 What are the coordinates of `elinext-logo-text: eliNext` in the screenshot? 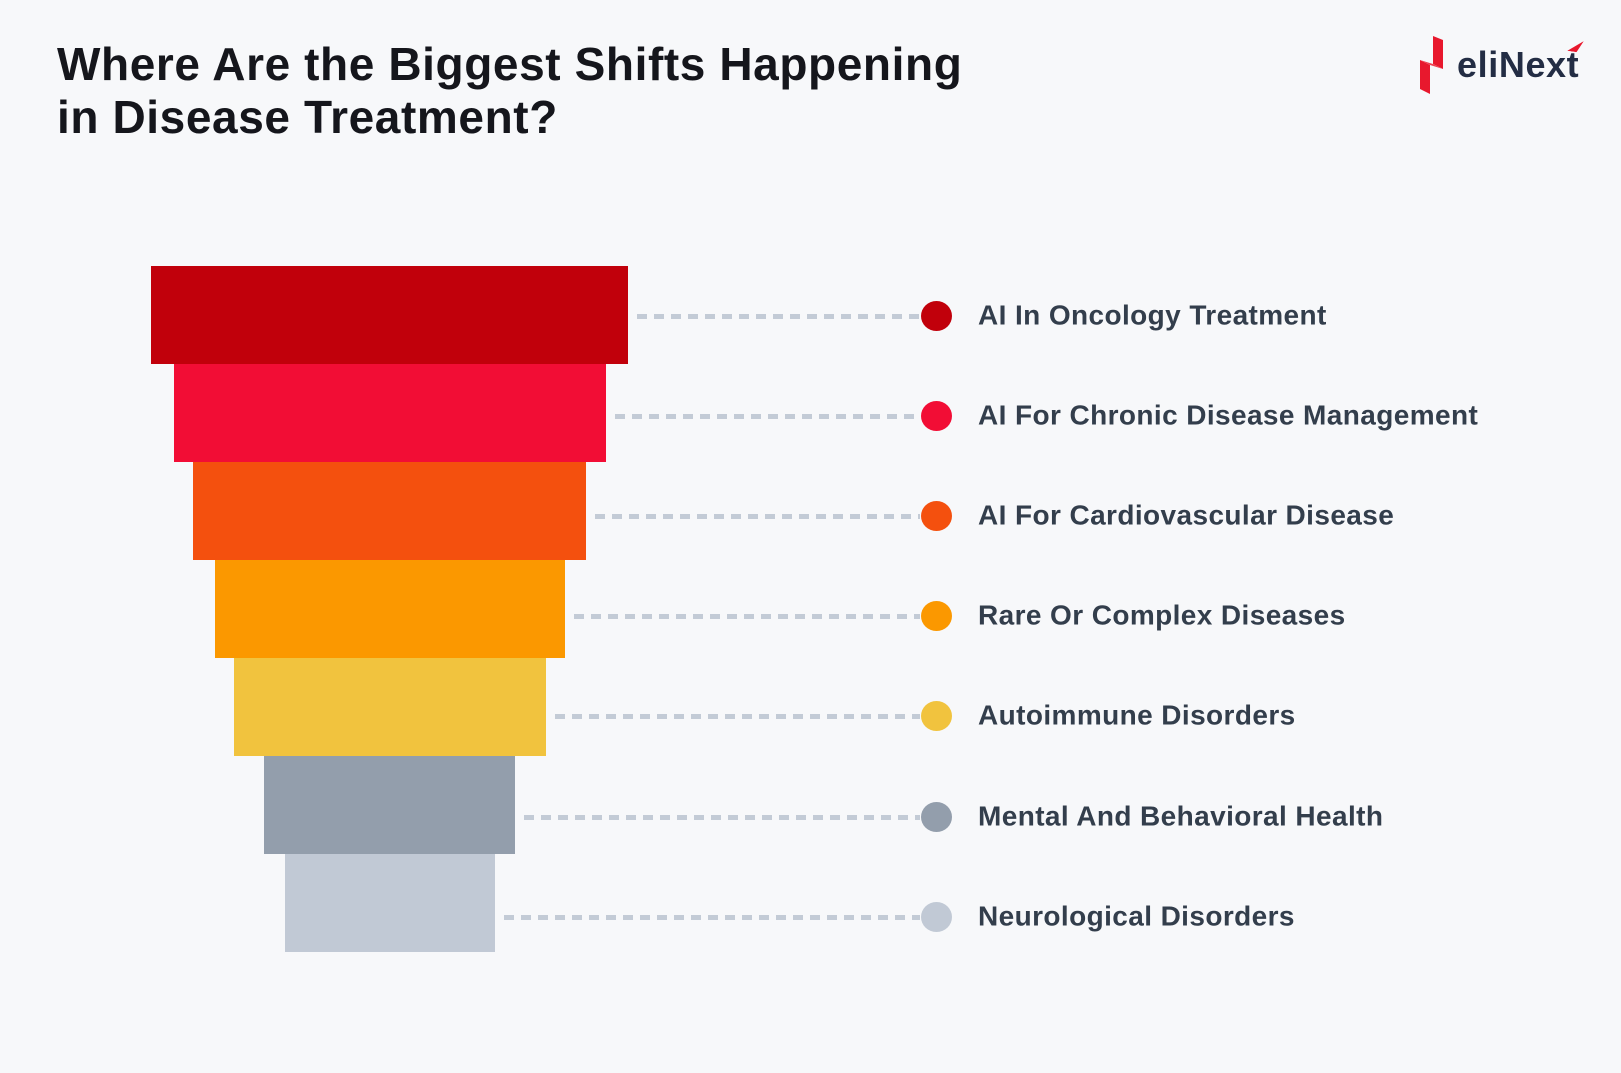 It's located at (1518, 65).